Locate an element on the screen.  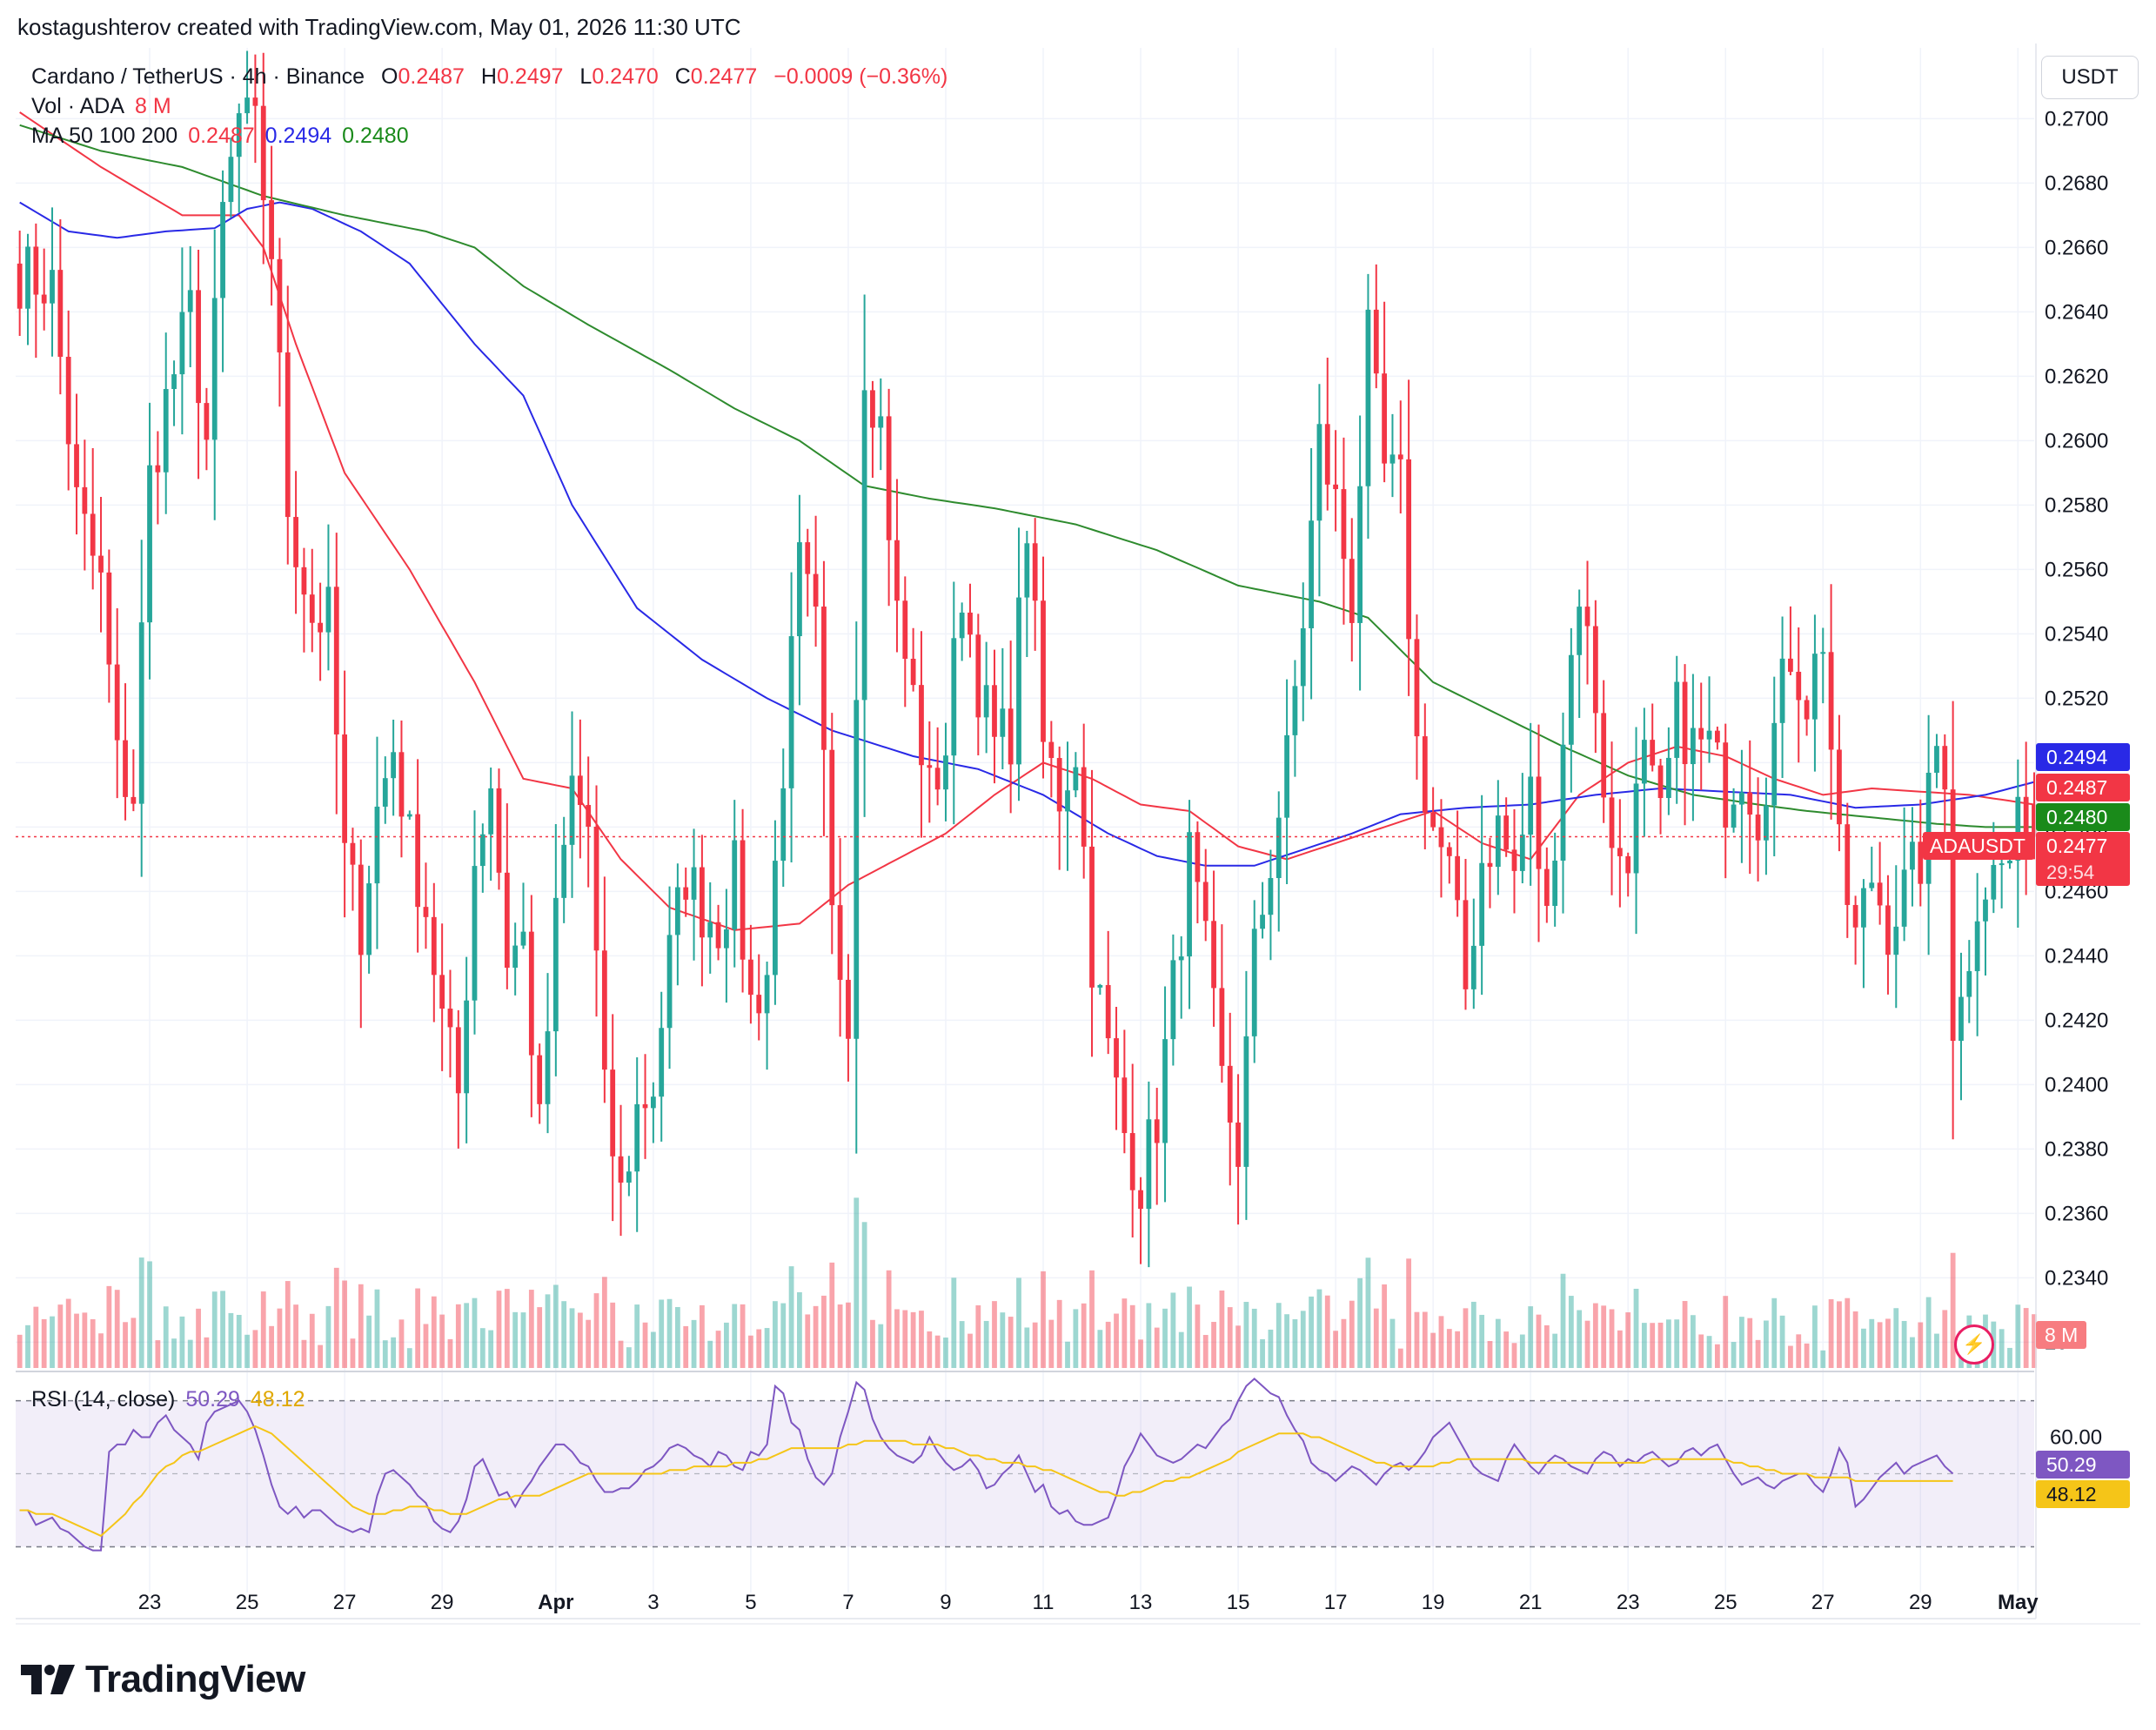
rsi-legend: RSI (14, close) 50.29 48.12 is located at coordinates (168, 1399).